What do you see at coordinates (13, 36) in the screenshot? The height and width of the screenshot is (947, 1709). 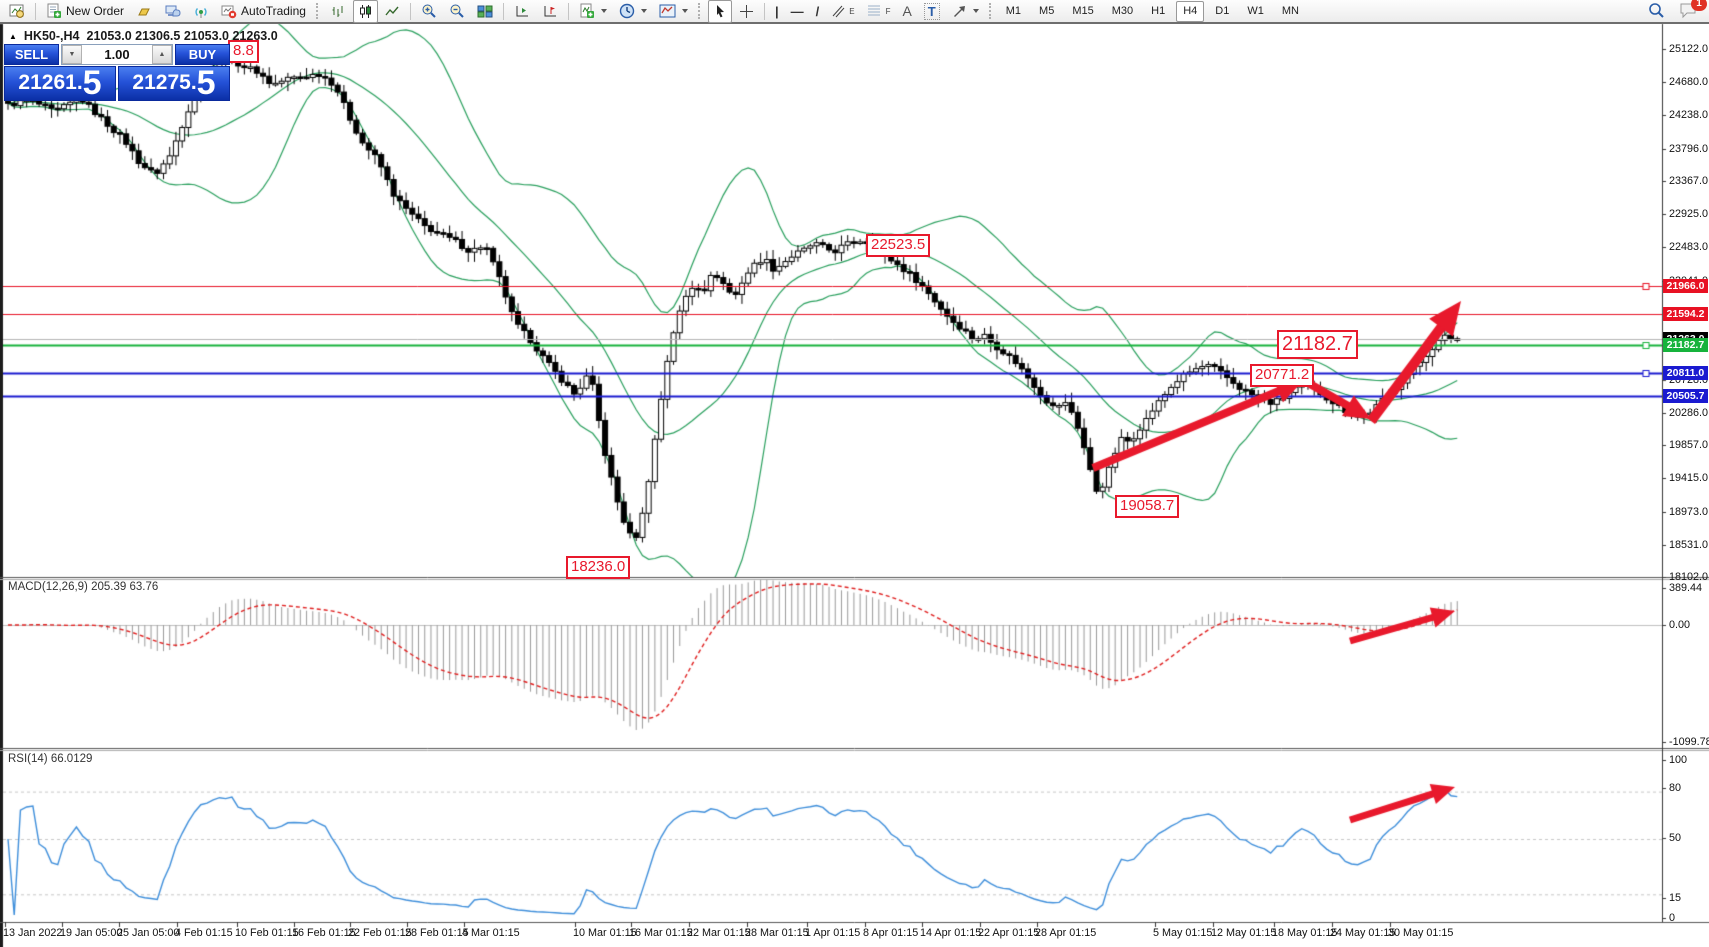 I see `collapse-triangle-icon: ▲` at bounding box center [13, 36].